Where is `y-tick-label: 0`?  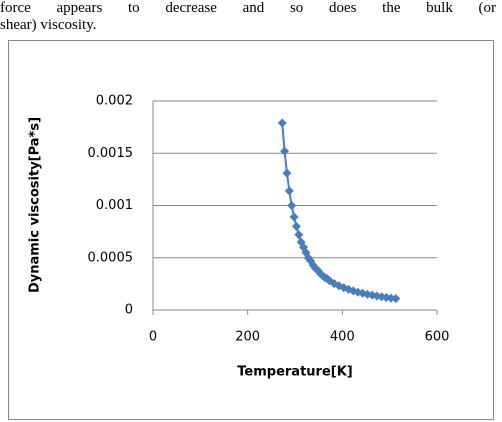
y-tick-label: 0 is located at coordinates (129, 310).